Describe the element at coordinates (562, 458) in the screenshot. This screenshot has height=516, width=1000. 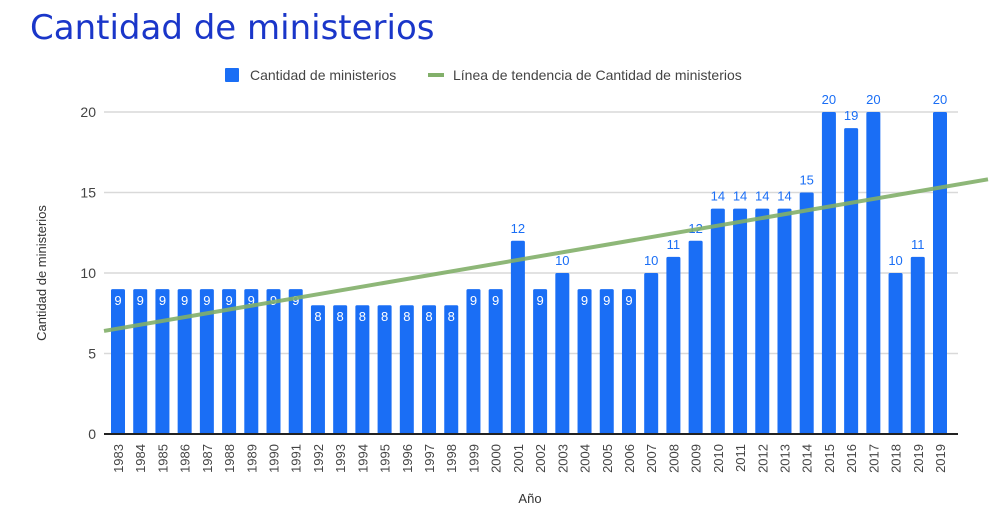
I see `x-tick-label: 2003` at that location.